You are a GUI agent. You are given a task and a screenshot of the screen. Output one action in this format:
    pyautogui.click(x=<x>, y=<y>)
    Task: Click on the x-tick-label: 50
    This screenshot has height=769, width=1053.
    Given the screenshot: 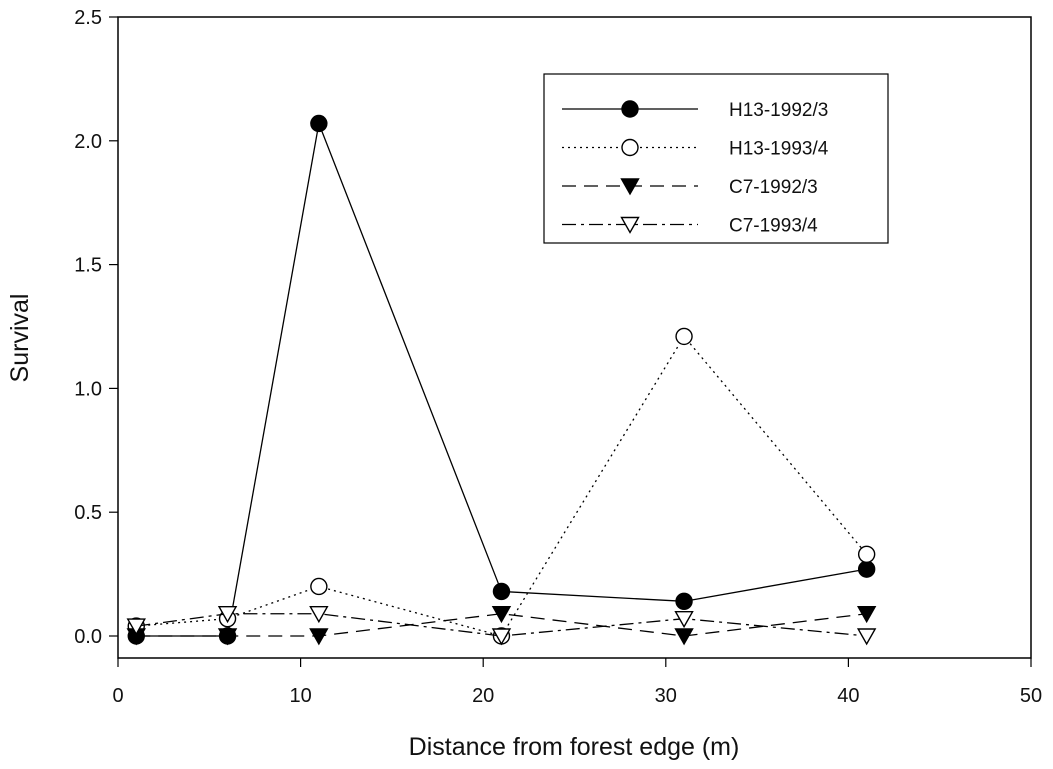 What is the action you would take?
    pyautogui.click(x=1031, y=696)
    